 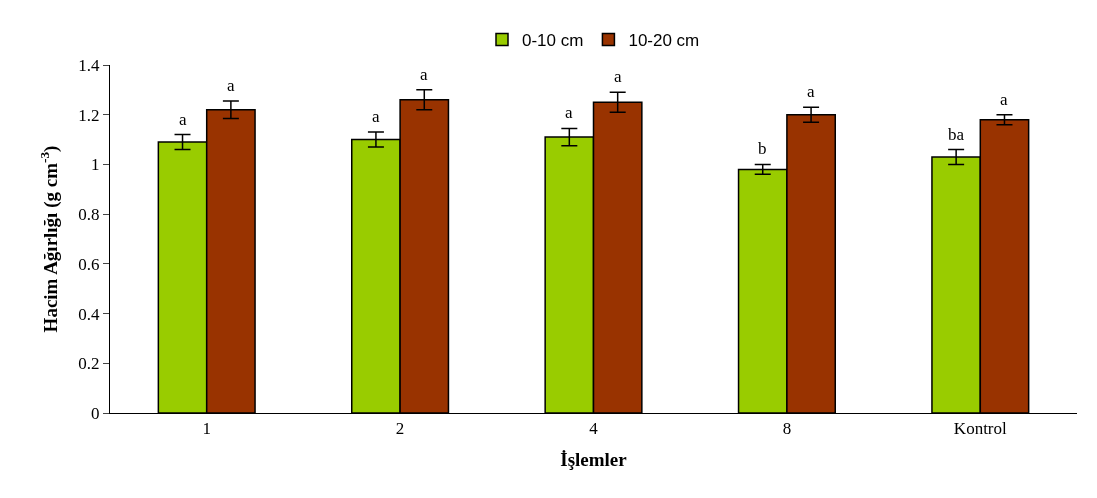 What do you see at coordinates (89, 115) in the screenshot?
I see `y-tick-label: 1.2` at bounding box center [89, 115].